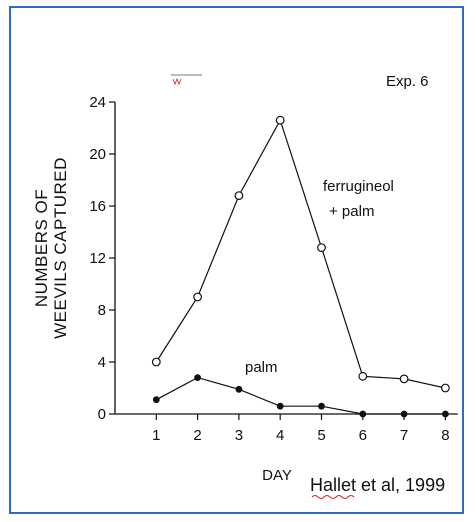  What do you see at coordinates (97, 154) in the screenshot?
I see `y-tick-label-20: 20` at bounding box center [97, 154].